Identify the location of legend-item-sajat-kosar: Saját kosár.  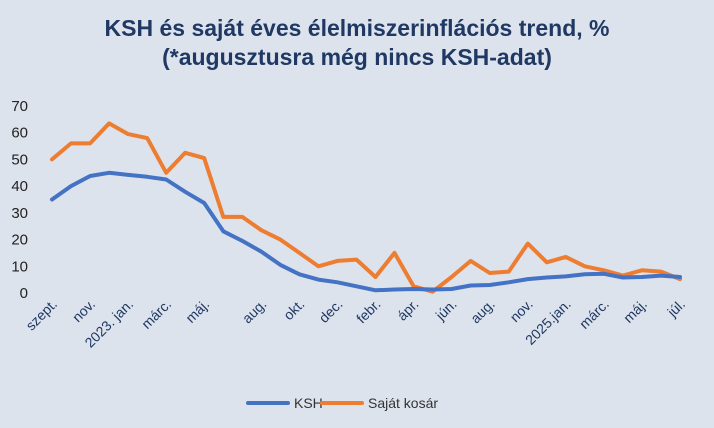
(379, 403).